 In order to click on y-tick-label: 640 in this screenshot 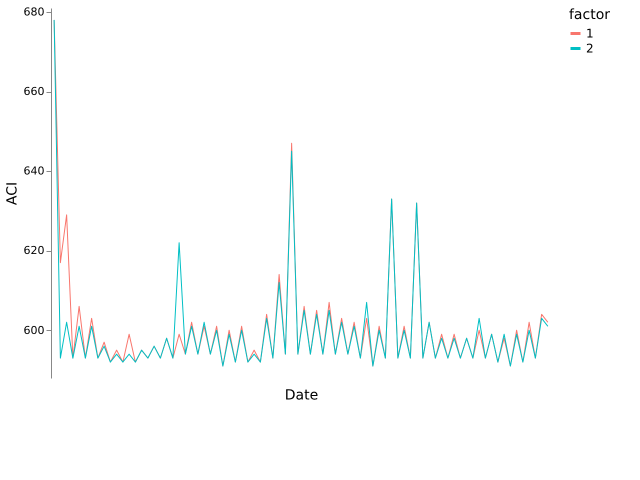, I will do `click(34, 171)`.